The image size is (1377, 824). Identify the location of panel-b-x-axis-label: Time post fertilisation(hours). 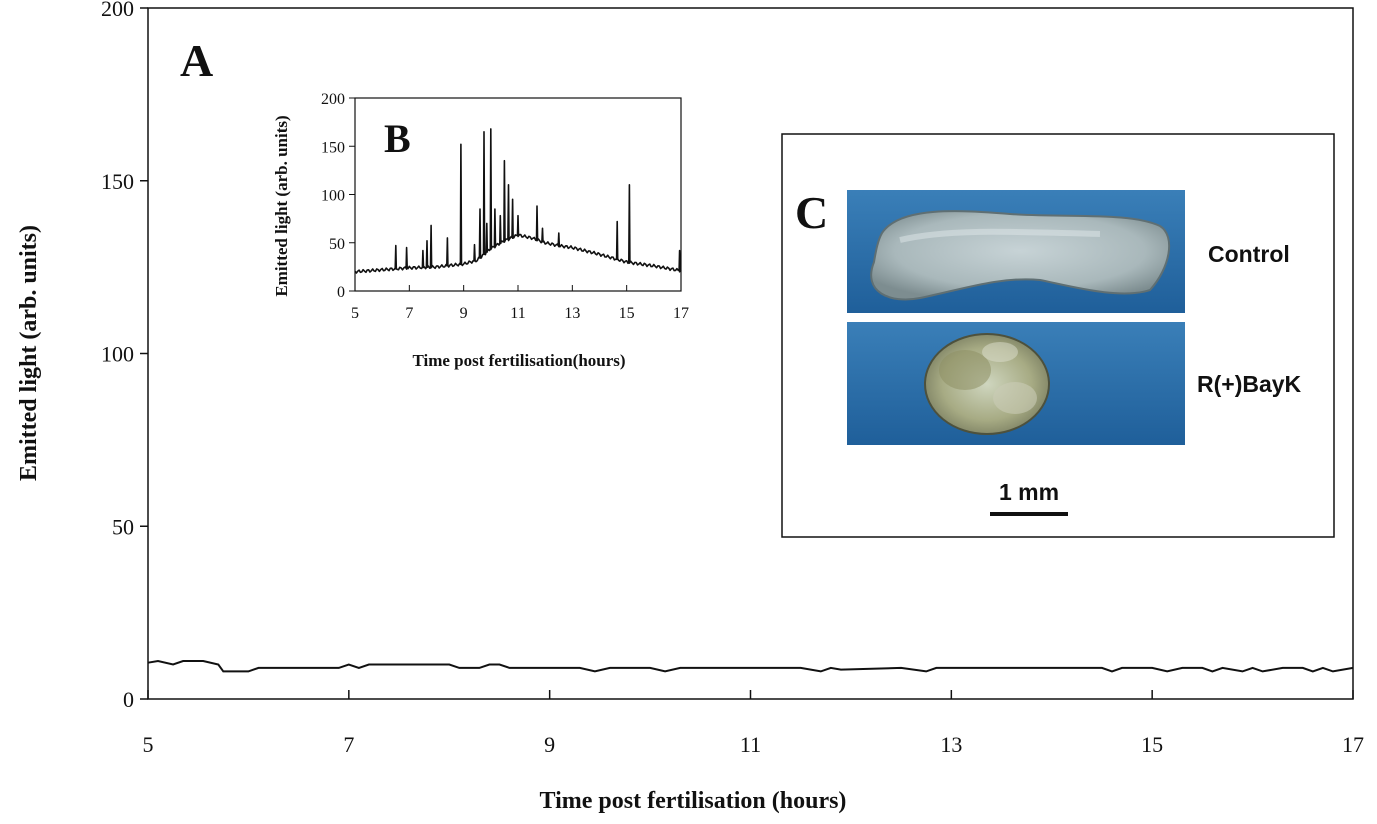
(518, 360).